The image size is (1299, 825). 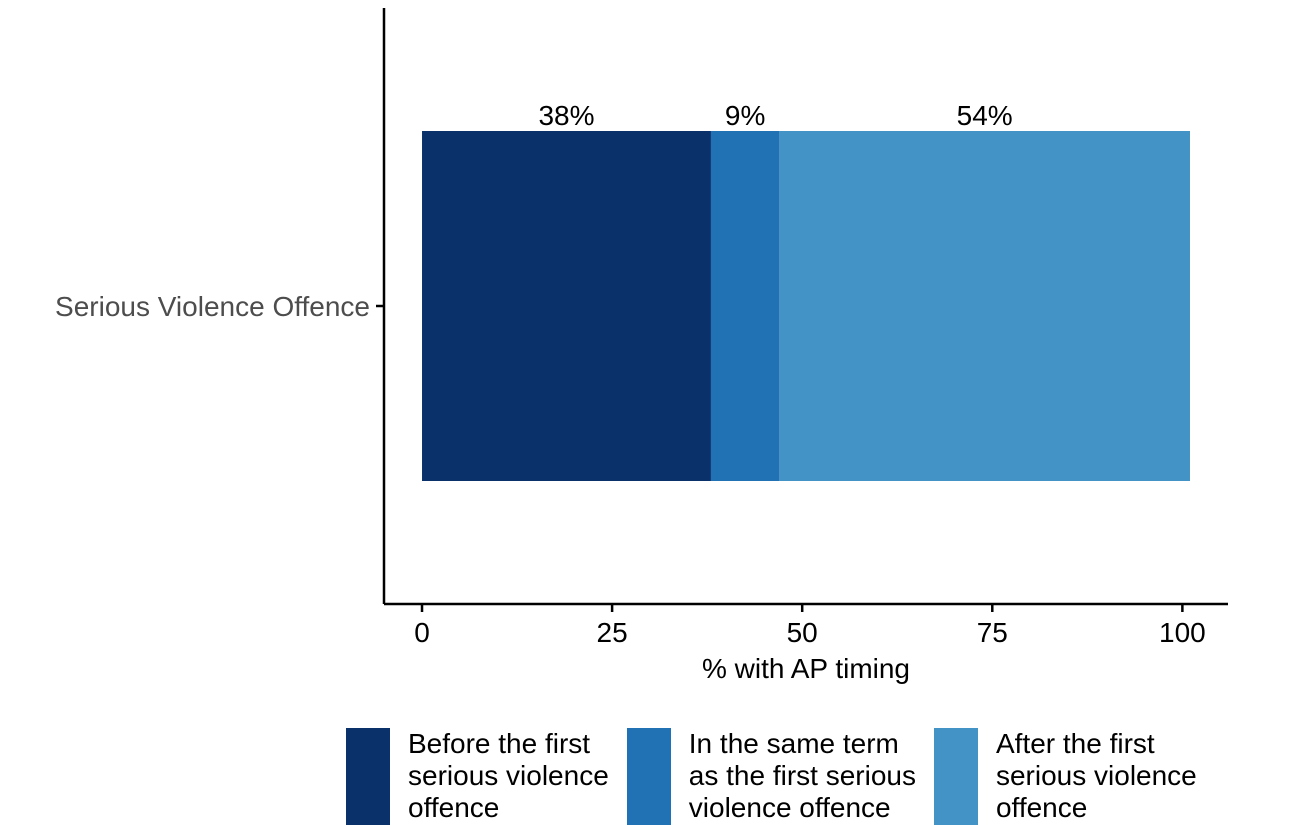 What do you see at coordinates (802, 632) in the screenshot?
I see `x-tick-label: 50` at bounding box center [802, 632].